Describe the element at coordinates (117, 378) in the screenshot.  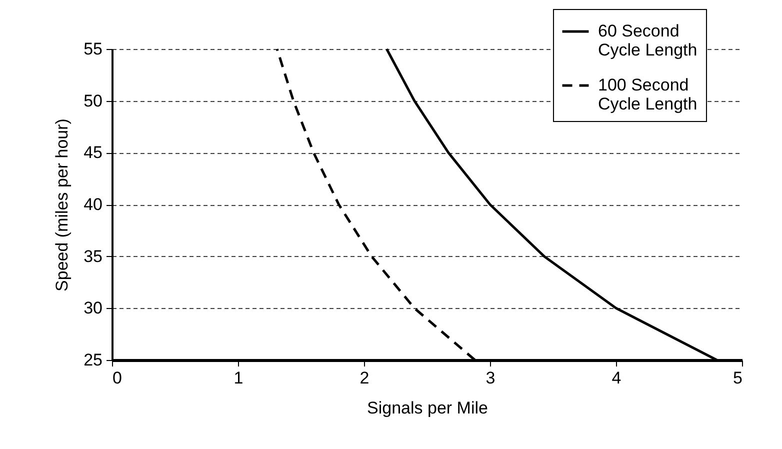
I see `x-tick-label: 0` at that location.